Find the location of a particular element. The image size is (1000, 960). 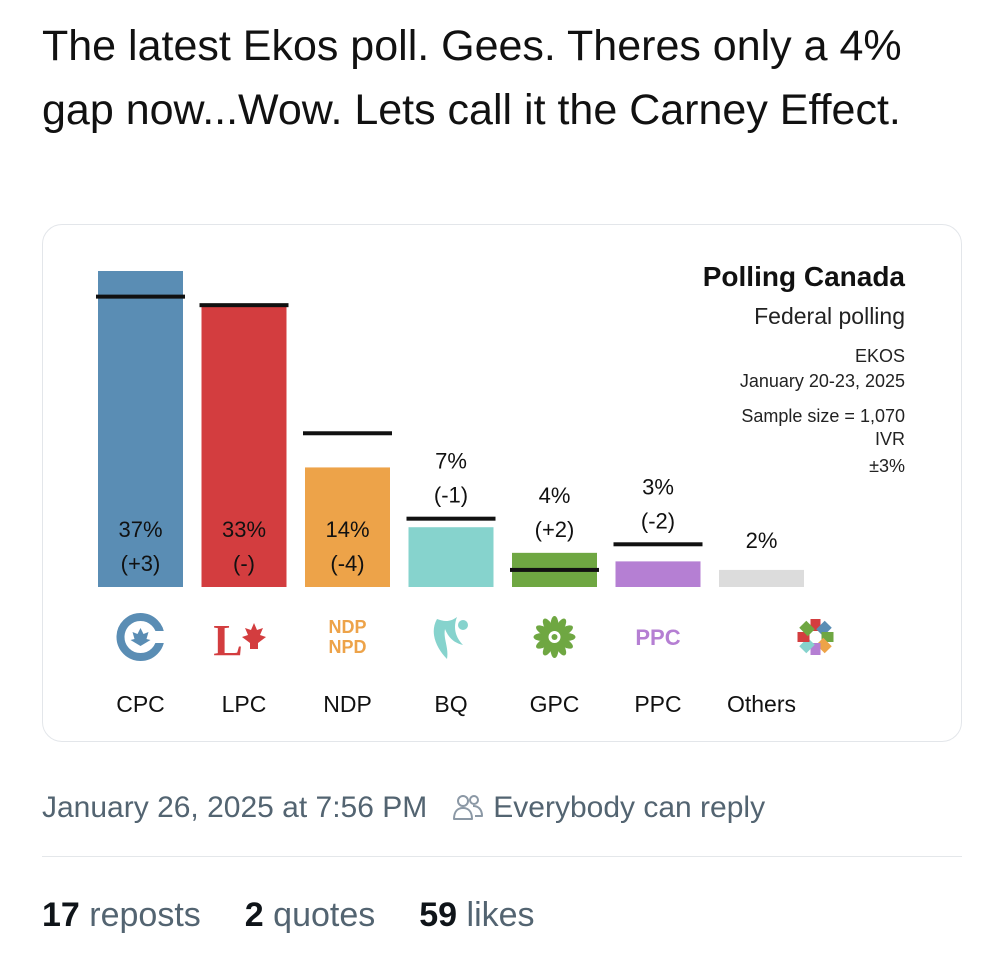

category-label-gpc: GPC is located at coordinates (555, 704).